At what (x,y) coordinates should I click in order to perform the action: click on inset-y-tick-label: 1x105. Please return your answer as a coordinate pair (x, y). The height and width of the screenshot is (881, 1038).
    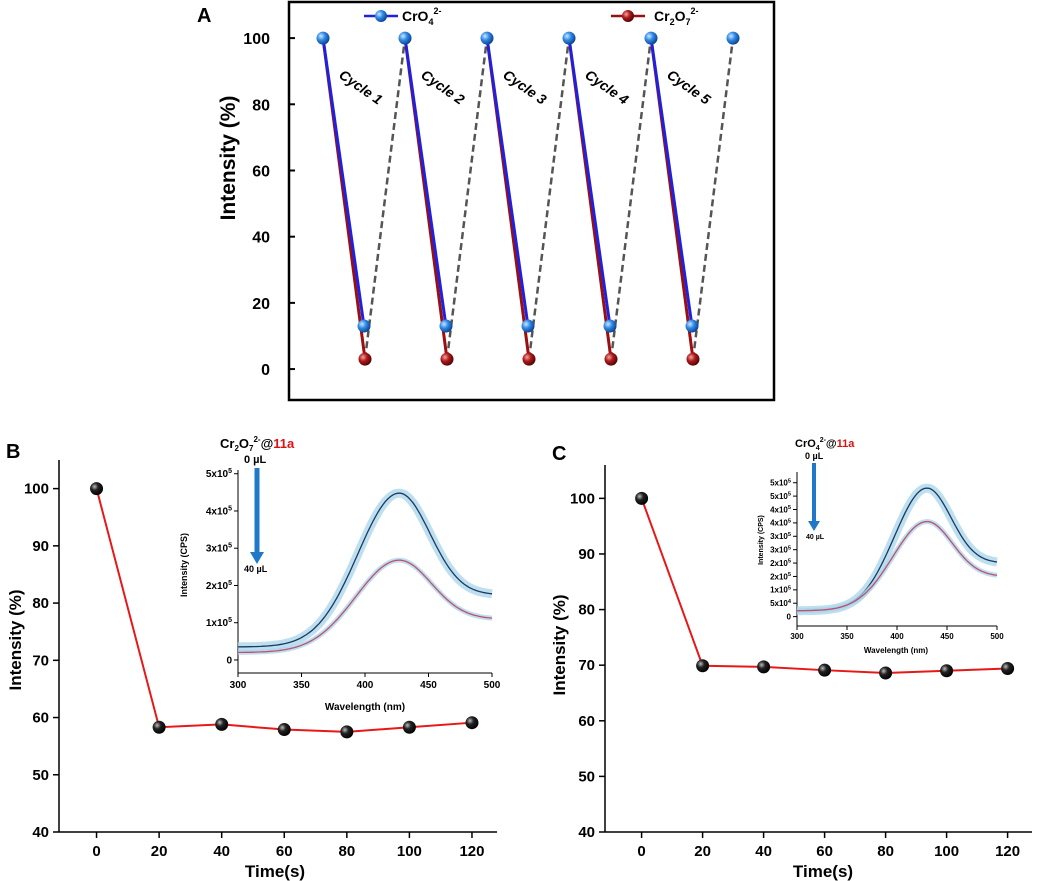
    Looking at the image, I should click on (780, 589).